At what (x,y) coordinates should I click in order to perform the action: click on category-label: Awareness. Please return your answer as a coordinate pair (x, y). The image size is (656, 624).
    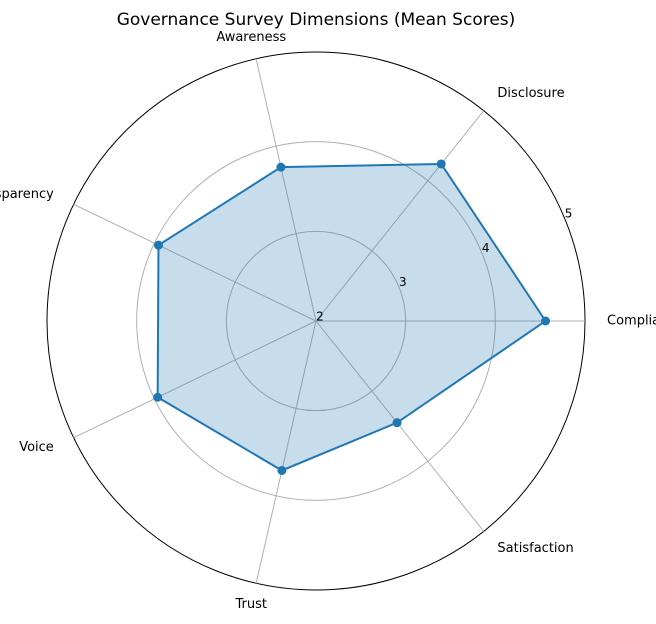
    Looking at the image, I should click on (251, 37).